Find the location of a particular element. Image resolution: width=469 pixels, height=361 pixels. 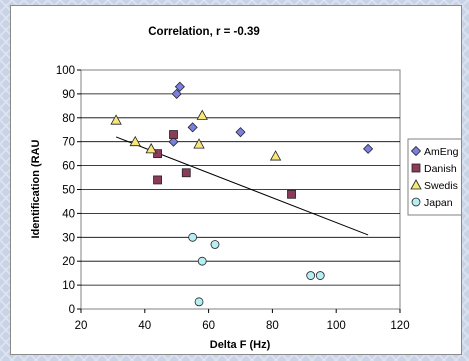

y-tick-label: 20 is located at coordinates (68, 262).